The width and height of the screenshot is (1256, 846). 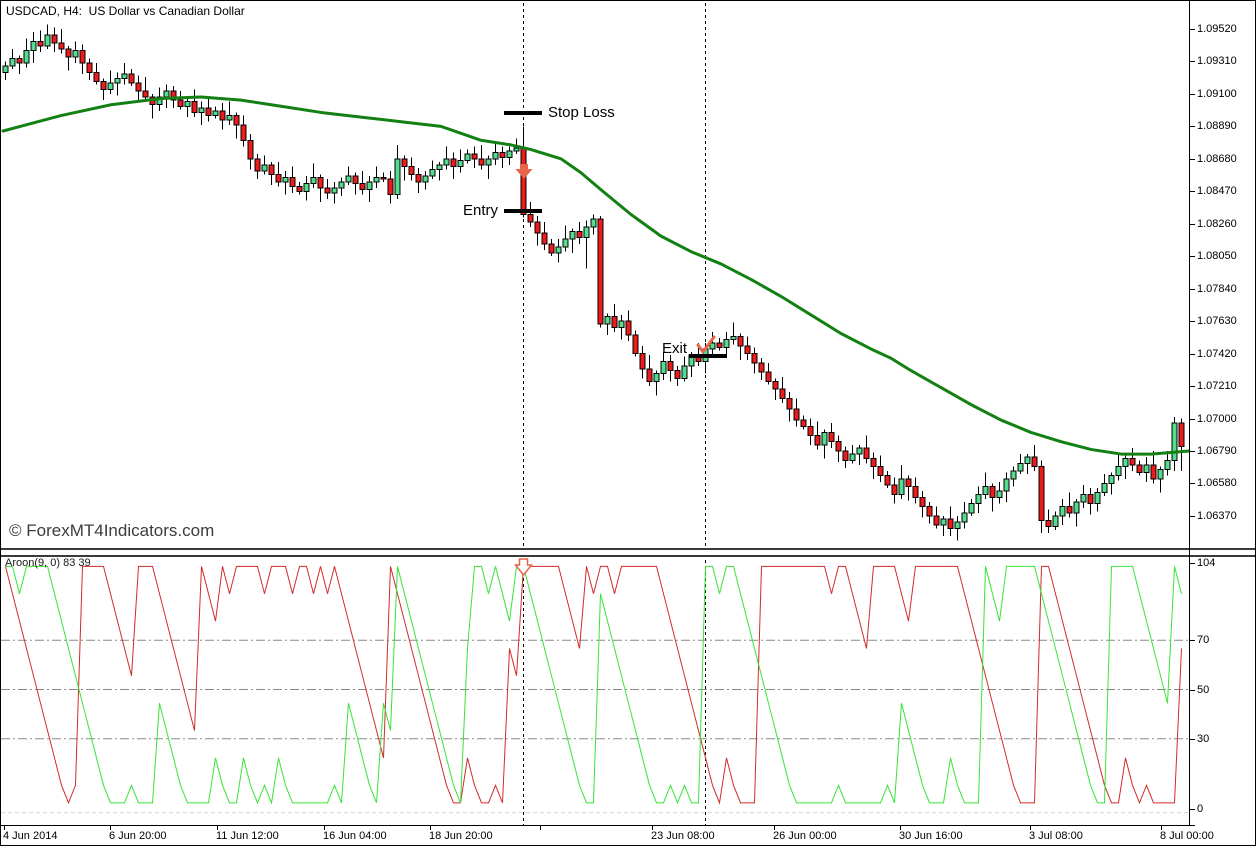 What do you see at coordinates (112, 530) in the screenshot?
I see `watermark: © ForexMT4Indicators.com` at bounding box center [112, 530].